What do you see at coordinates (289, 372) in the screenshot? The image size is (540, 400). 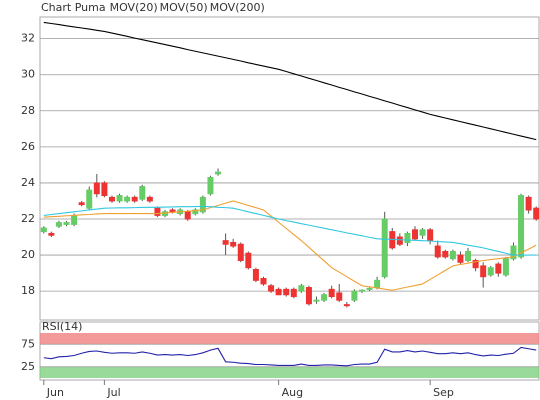 I see `oversold-band` at bounding box center [289, 372].